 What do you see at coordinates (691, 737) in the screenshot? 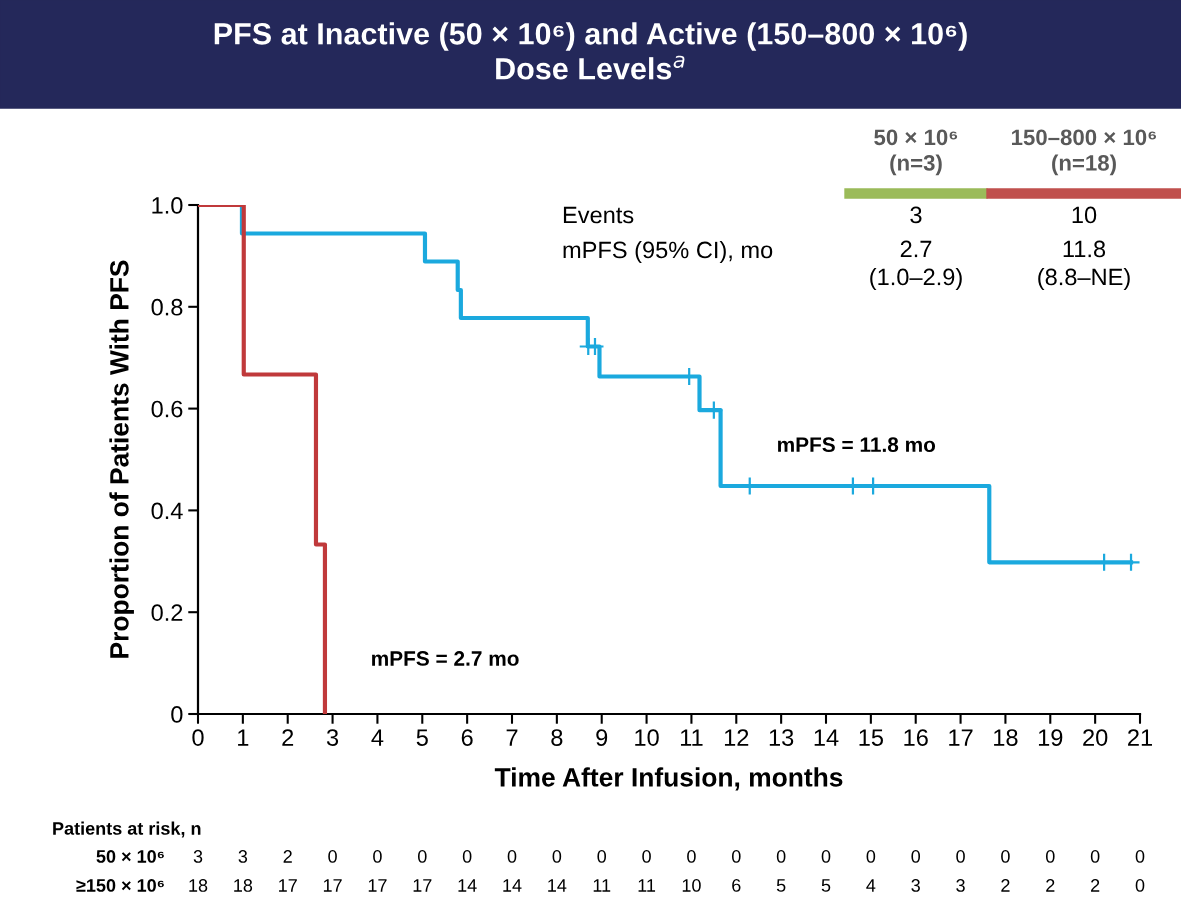
I see `x-tick-label: 11` at bounding box center [691, 737].